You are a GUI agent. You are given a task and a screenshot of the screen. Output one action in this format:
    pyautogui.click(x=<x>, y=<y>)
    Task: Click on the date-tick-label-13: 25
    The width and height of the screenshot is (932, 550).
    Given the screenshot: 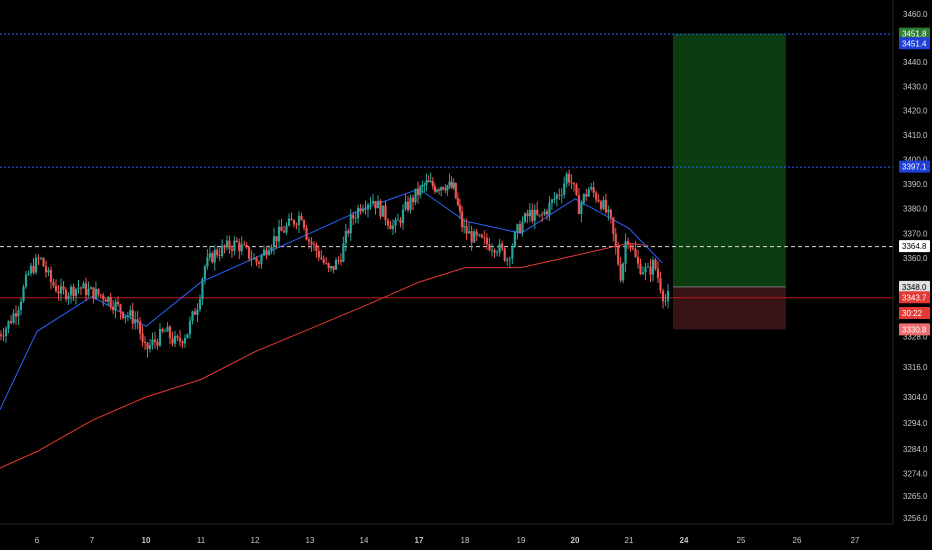 What is the action you would take?
    pyautogui.click(x=741, y=540)
    